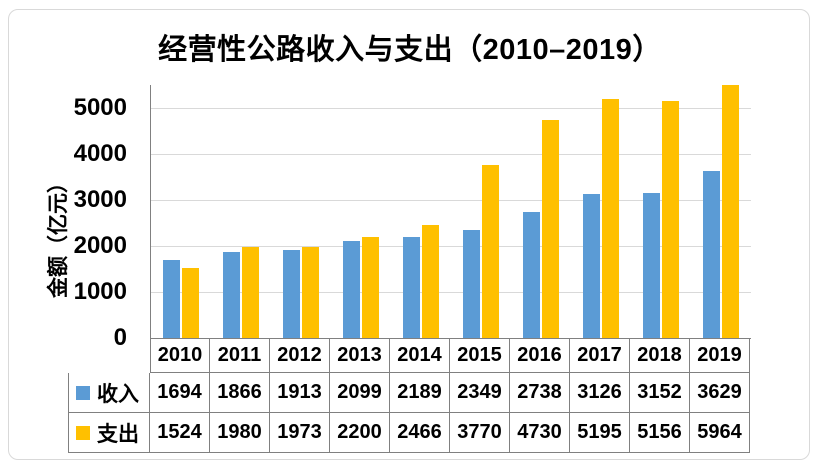 The height and width of the screenshot is (470, 820). What do you see at coordinates (540, 356) in the screenshot?
I see `x-tick-2016: 2016` at bounding box center [540, 356].